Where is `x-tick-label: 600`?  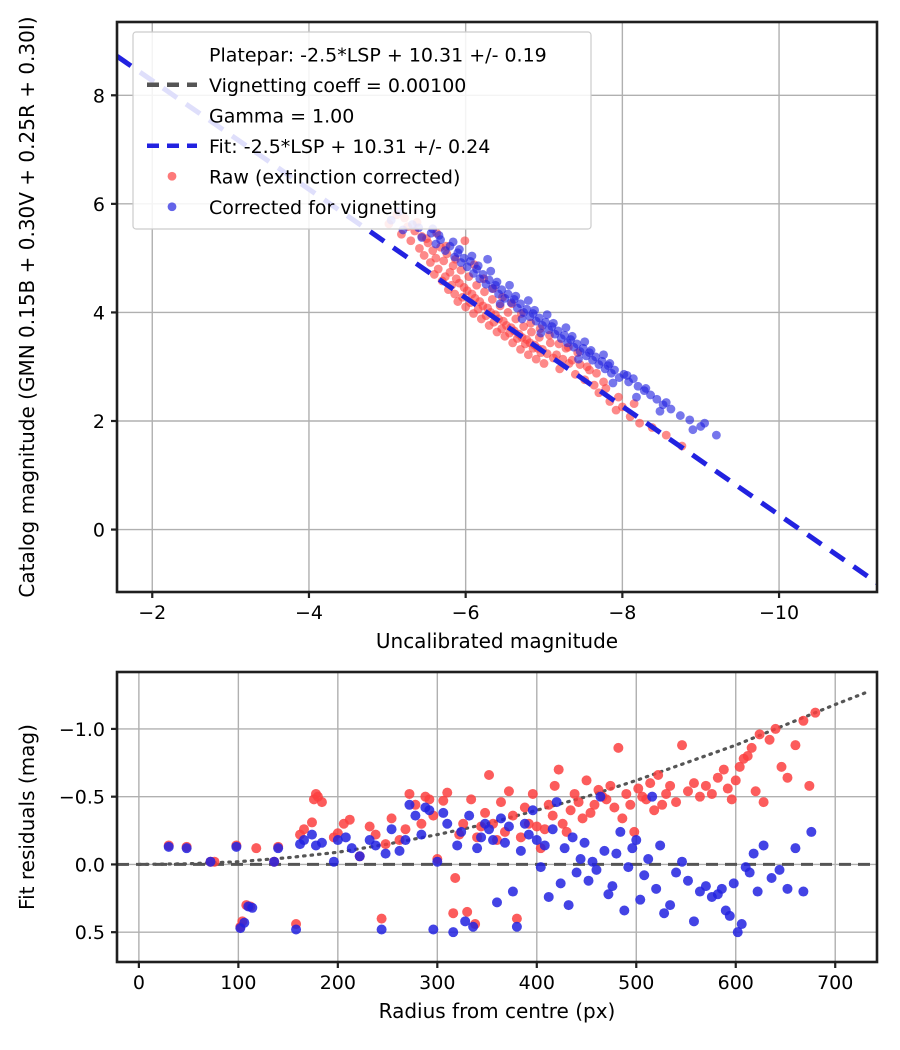
x-tick-label: 600 is located at coordinates (736, 983).